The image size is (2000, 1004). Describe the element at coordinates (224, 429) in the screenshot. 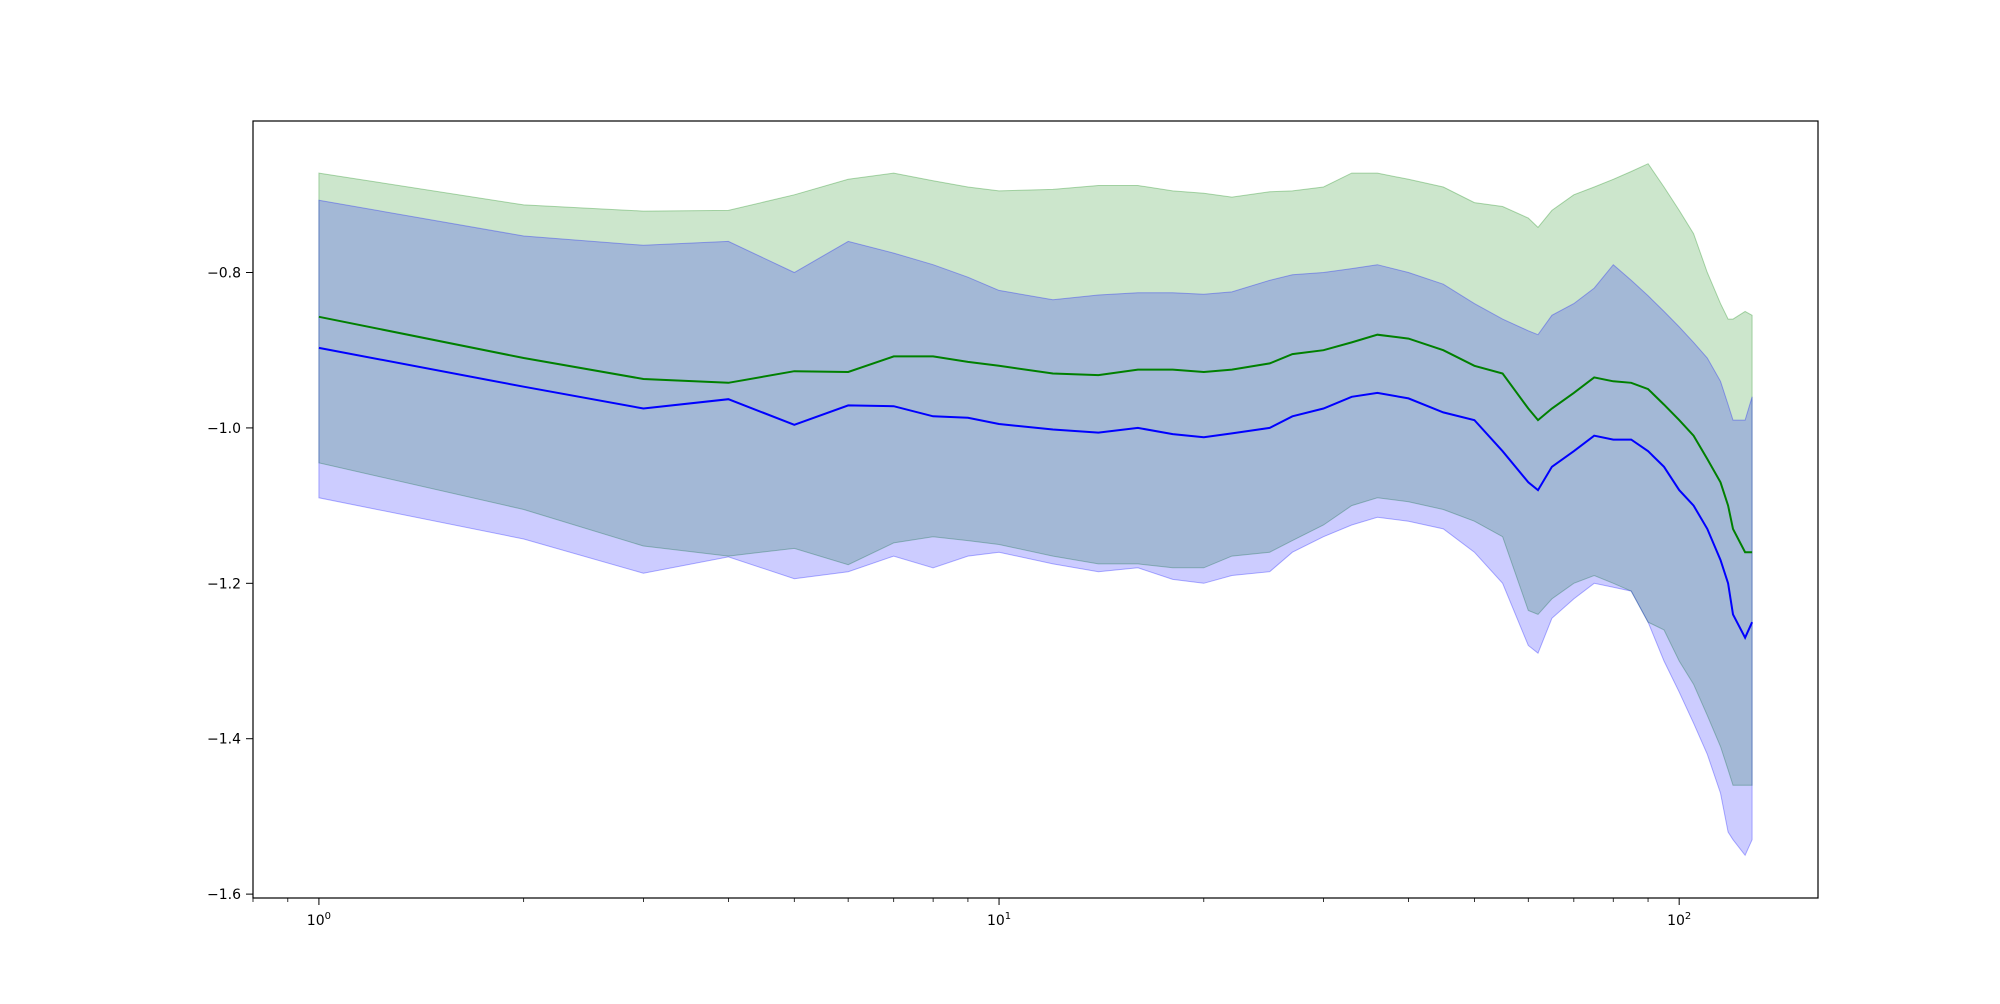

I see `y-tick-label: −1.0` at that location.